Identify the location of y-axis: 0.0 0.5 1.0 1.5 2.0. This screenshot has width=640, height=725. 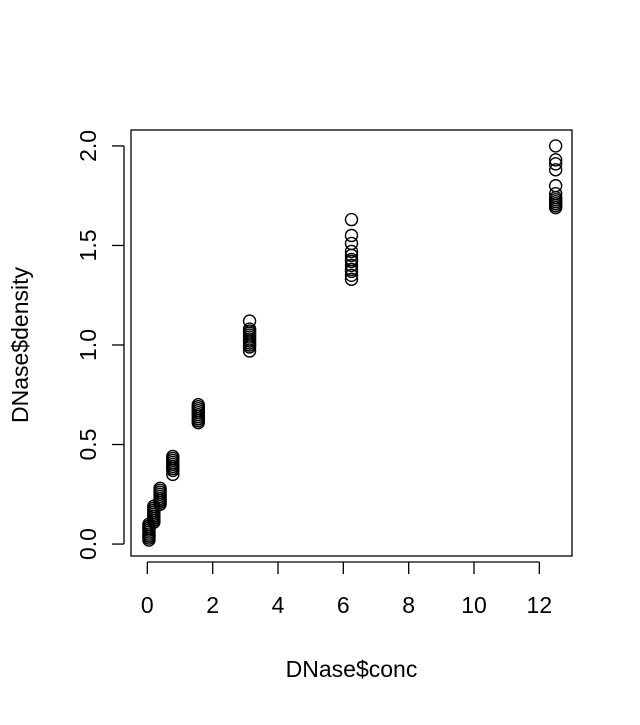
(100, 345).